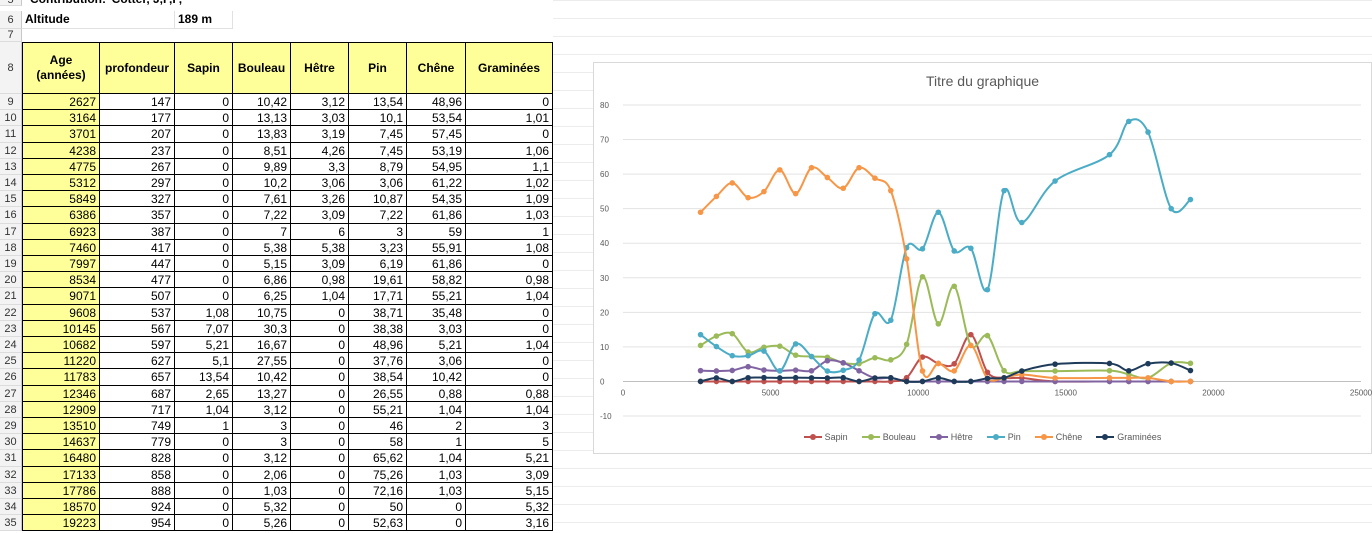  What do you see at coordinates (436, 264) in the screenshot?
I see `data-cell: 61,86` at bounding box center [436, 264].